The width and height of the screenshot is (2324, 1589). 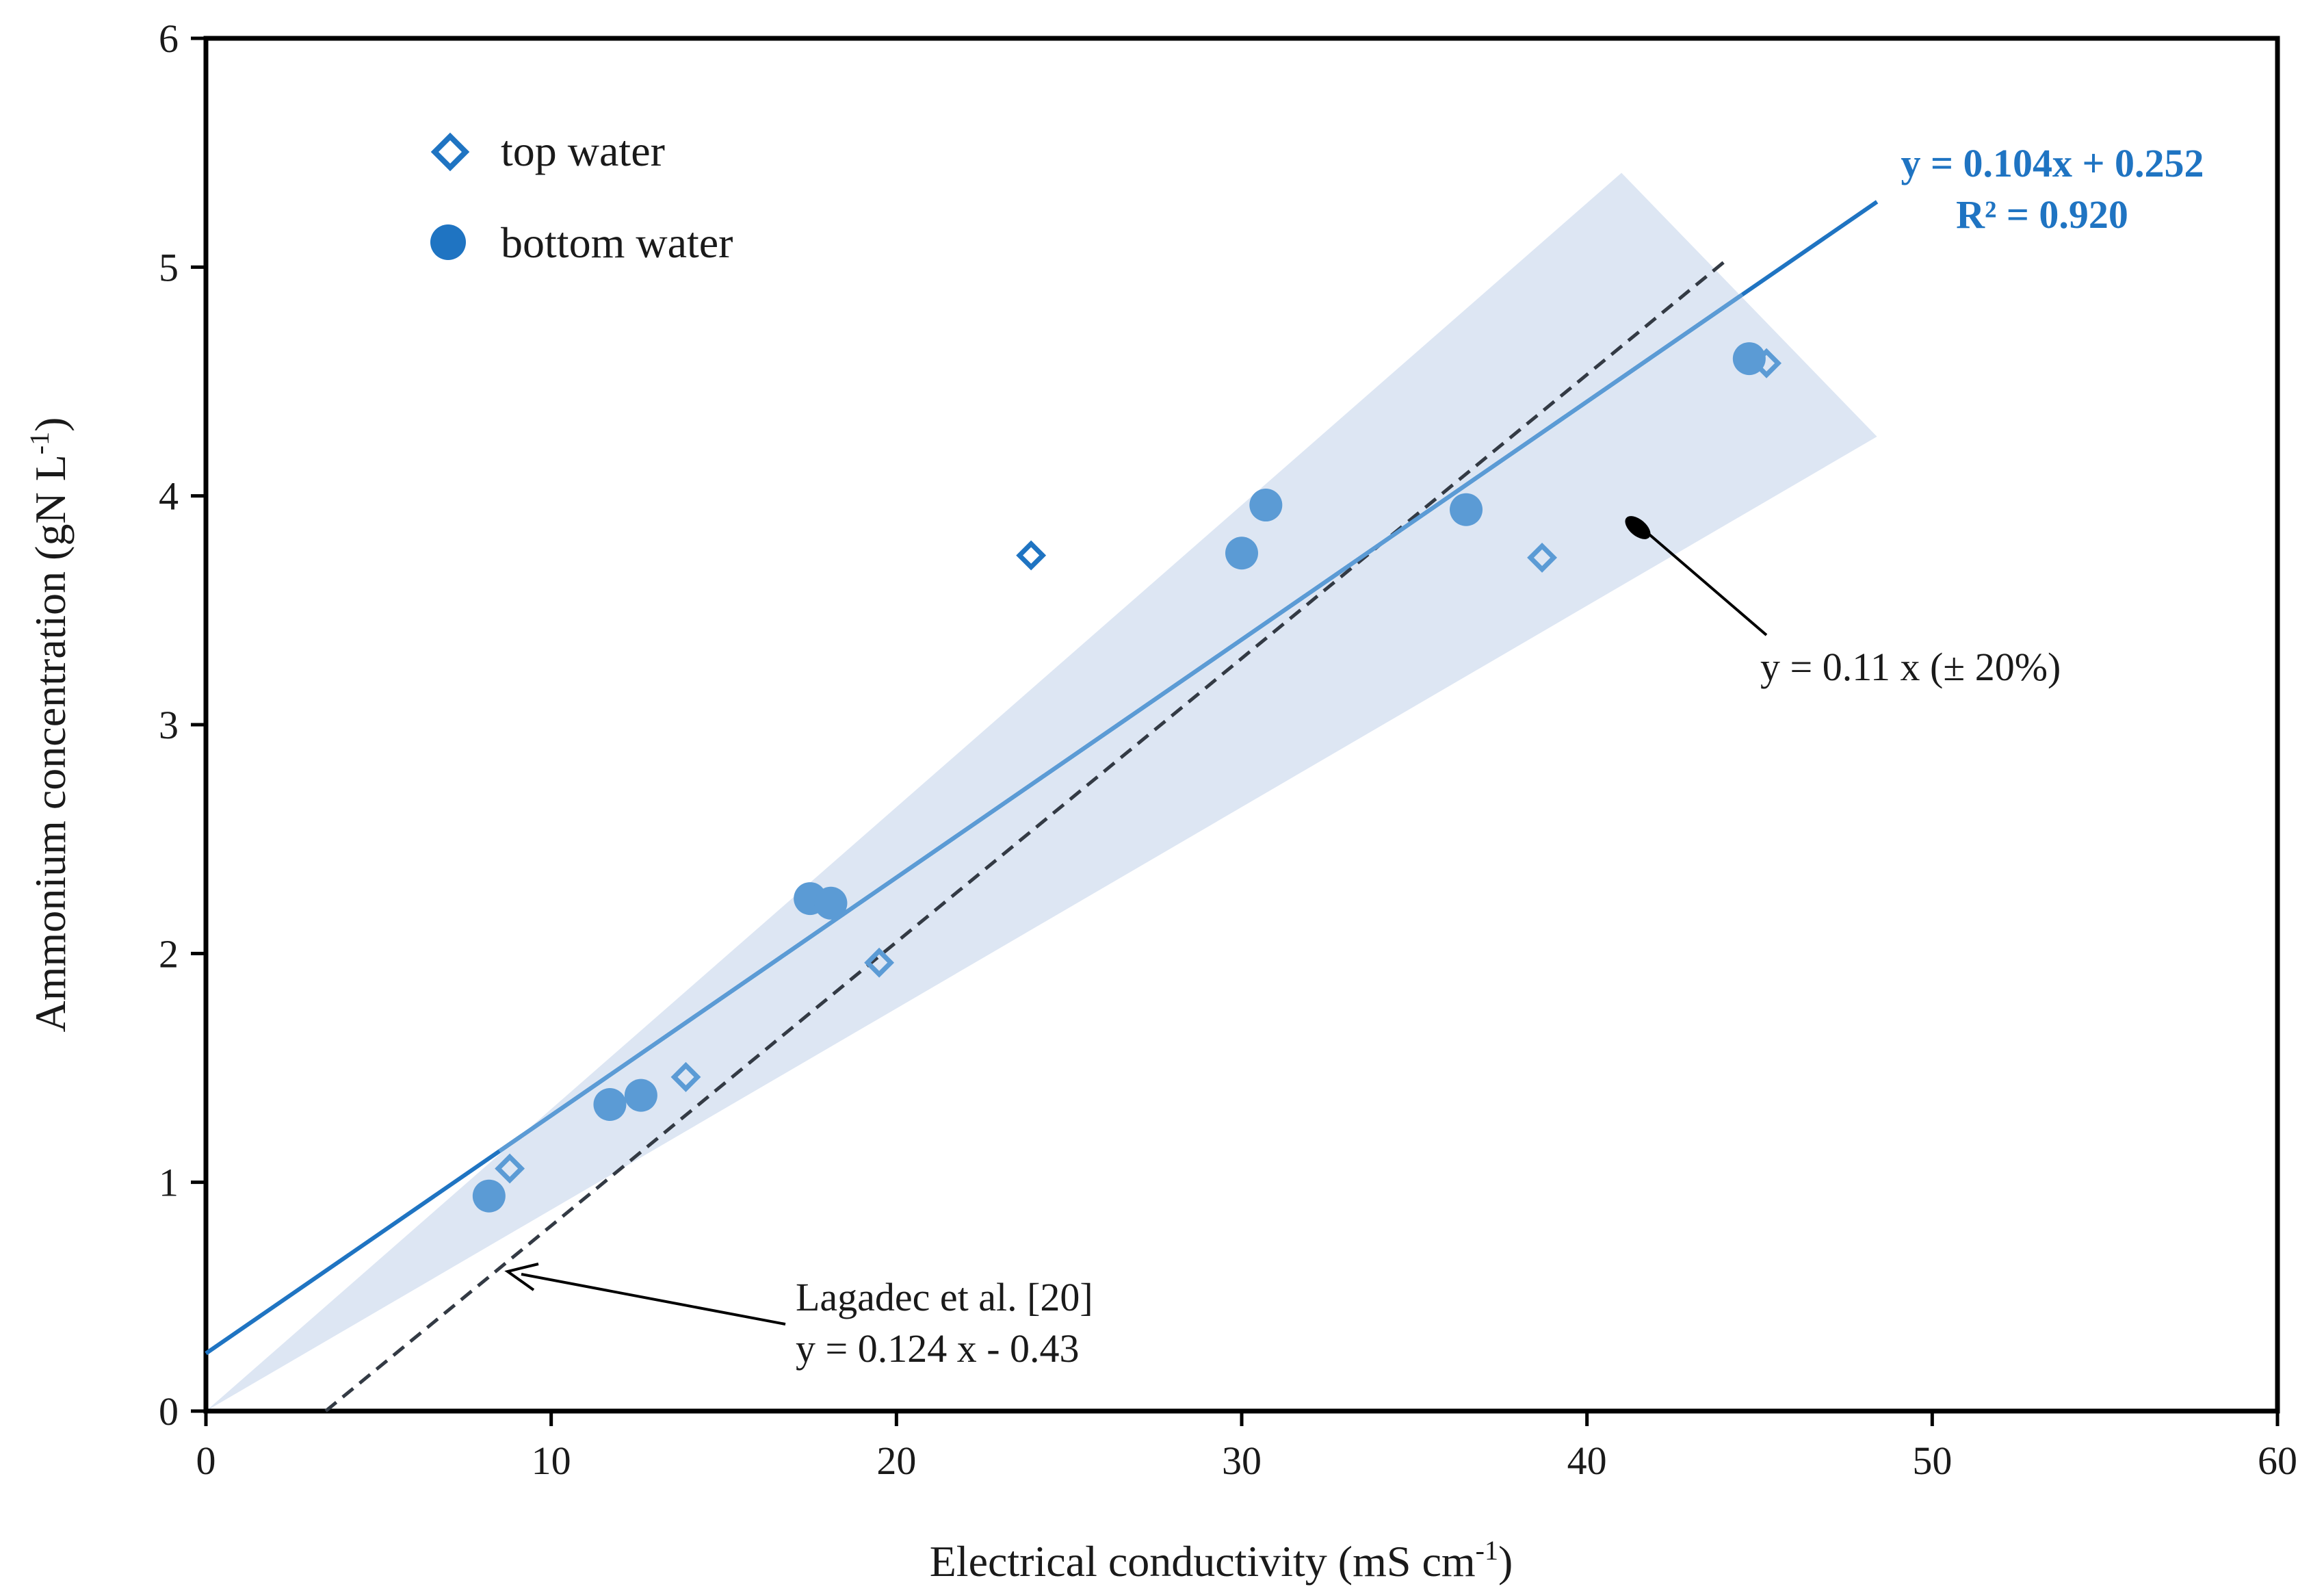 I want to click on band-annotation-label: y = 0.11 x (± 20%), so click(x=1910, y=667).